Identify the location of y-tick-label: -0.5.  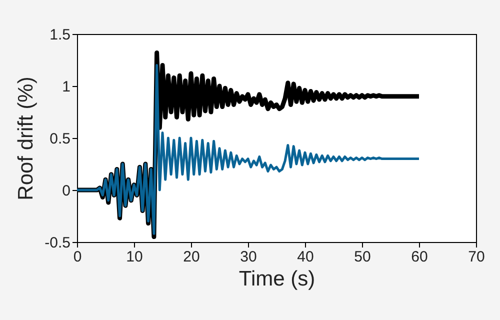
(57, 243).